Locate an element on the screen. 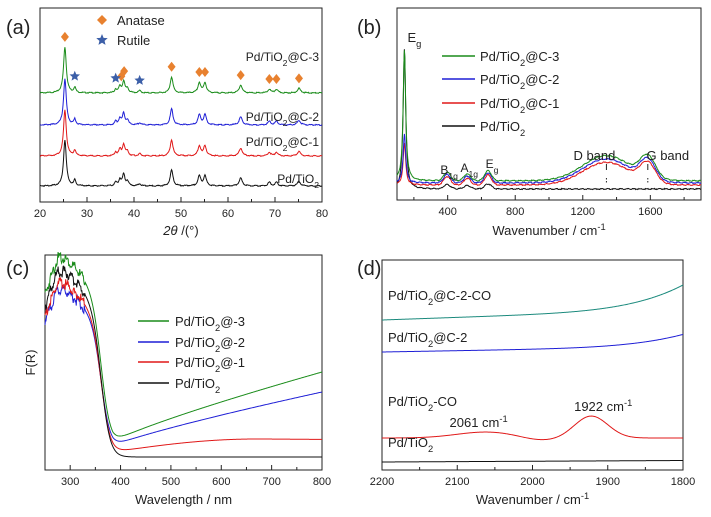 The height and width of the screenshot is (517, 711). series-label-a: Pd/TiO2@C-2 is located at coordinates (283, 119).